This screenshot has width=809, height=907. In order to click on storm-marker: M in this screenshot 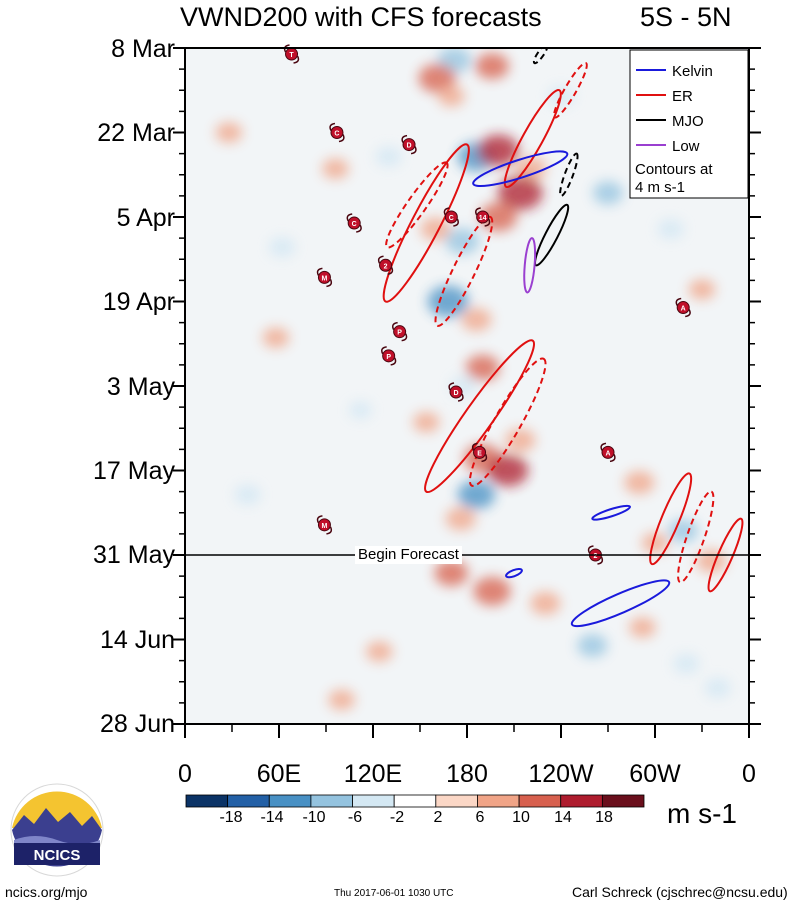, I will do `click(324, 277)`.